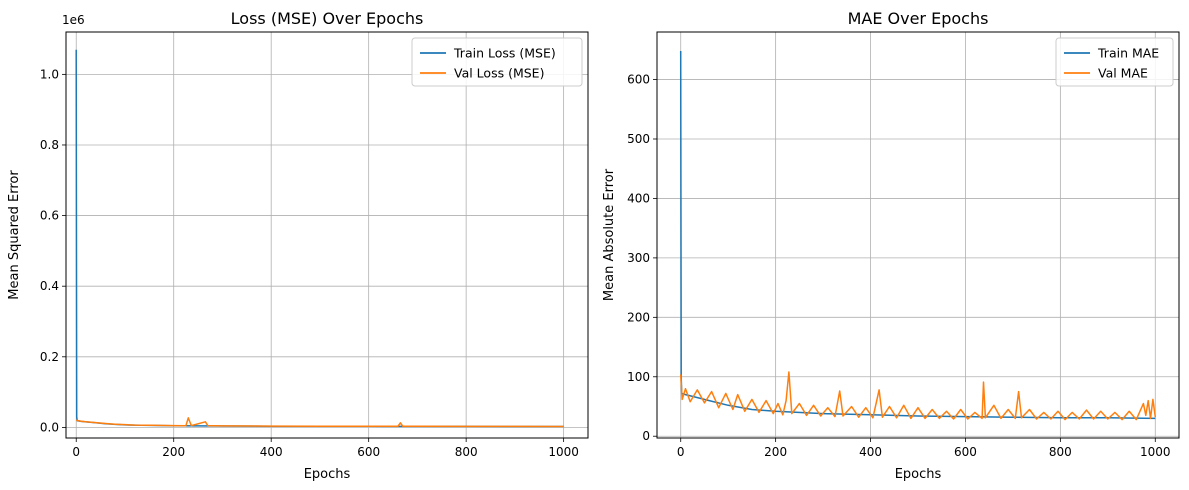  Describe the element at coordinates (76, 452) in the screenshot. I see `loss-x-tick-label: 0` at that location.